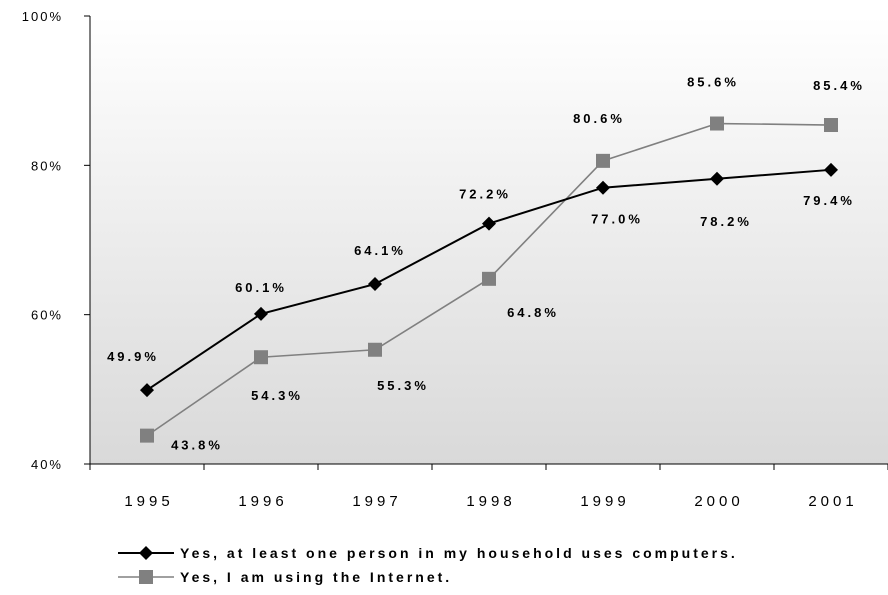 This screenshot has width=888, height=595. What do you see at coordinates (713, 82) in the screenshot?
I see `data-label: 85.6%` at bounding box center [713, 82].